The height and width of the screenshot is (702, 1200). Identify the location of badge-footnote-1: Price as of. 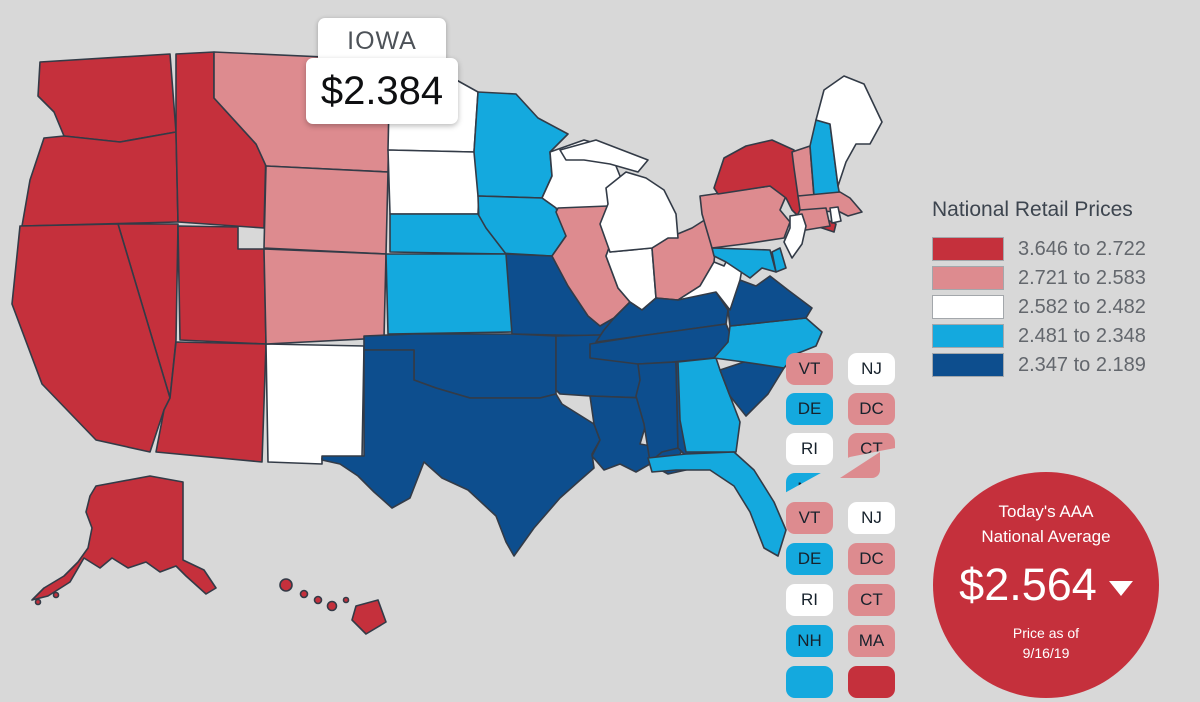
(1046, 633).